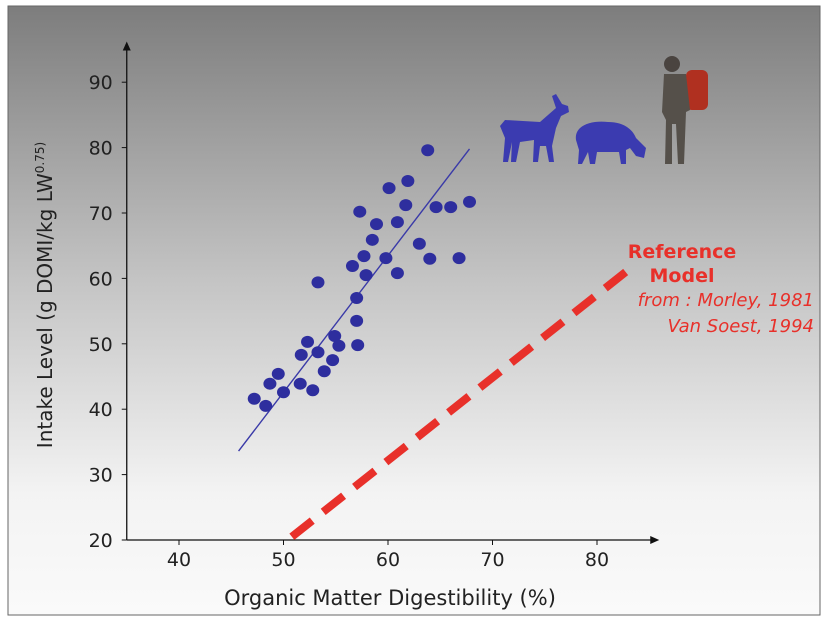  What do you see at coordinates (101, 476) in the screenshot?
I see `y-tick-label: 30` at bounding box center [101, 476].